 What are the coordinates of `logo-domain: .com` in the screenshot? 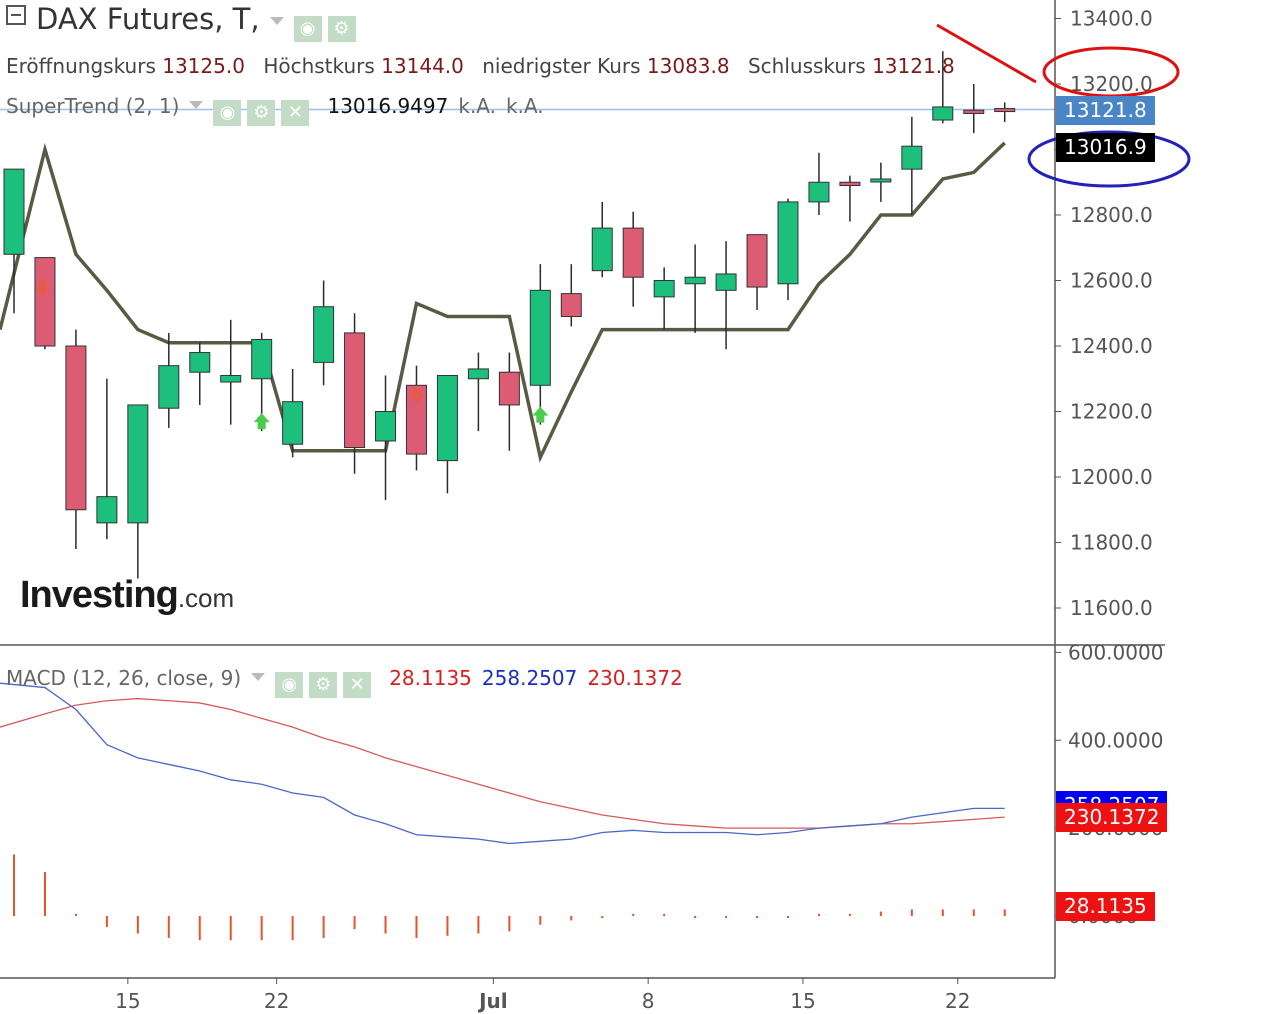 It's located at (206, 598).